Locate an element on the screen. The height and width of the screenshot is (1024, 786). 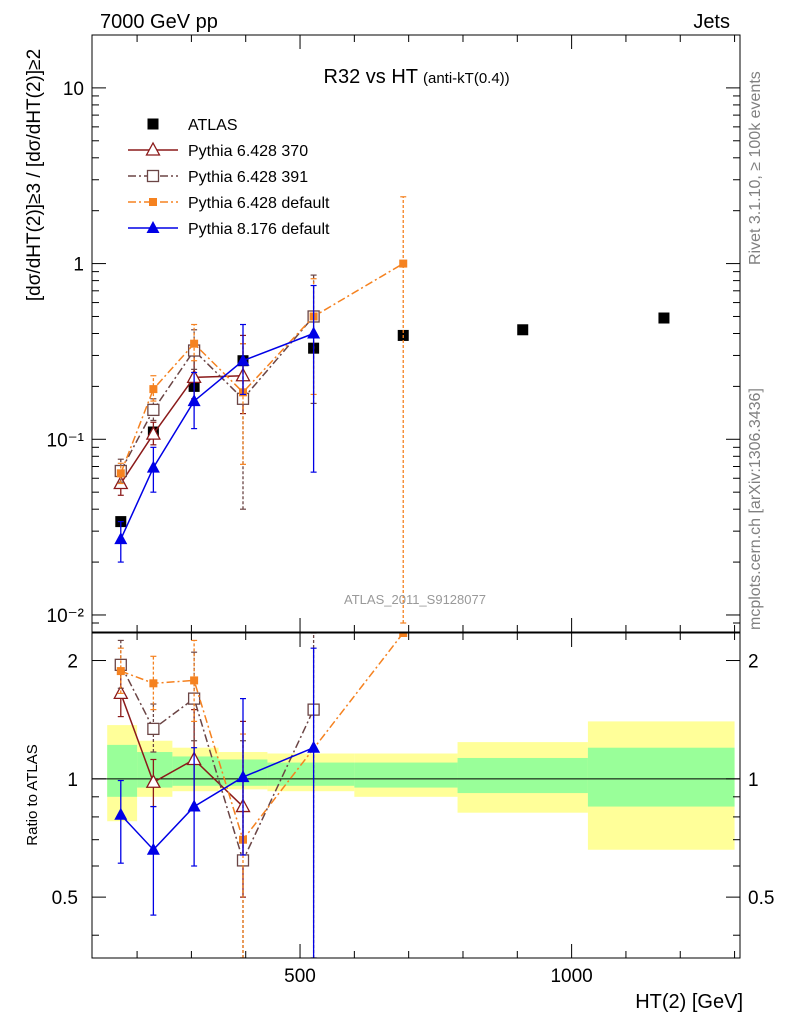
watermark: ATLAS_2011_S9128077 is located at coordinates (415, 599).